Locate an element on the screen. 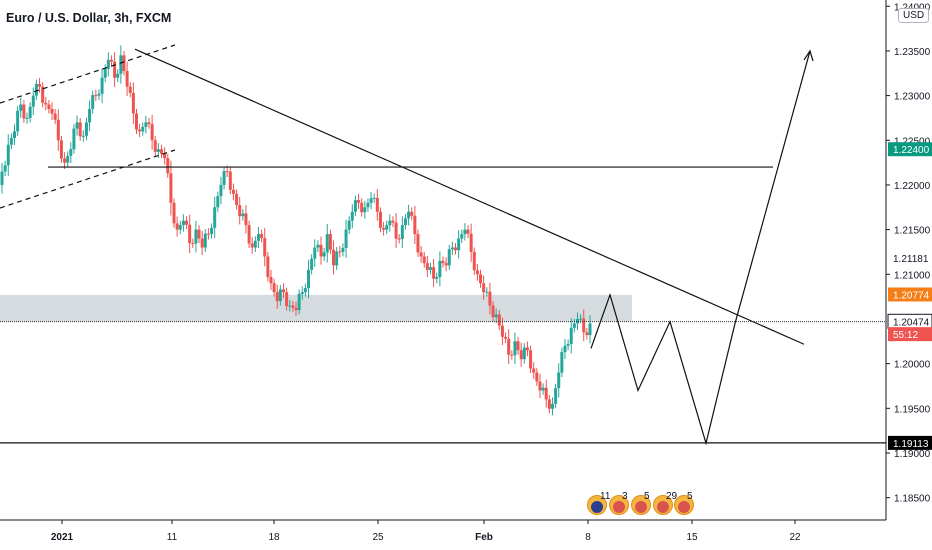  candle-35-b is located at coordinates (224, 178).